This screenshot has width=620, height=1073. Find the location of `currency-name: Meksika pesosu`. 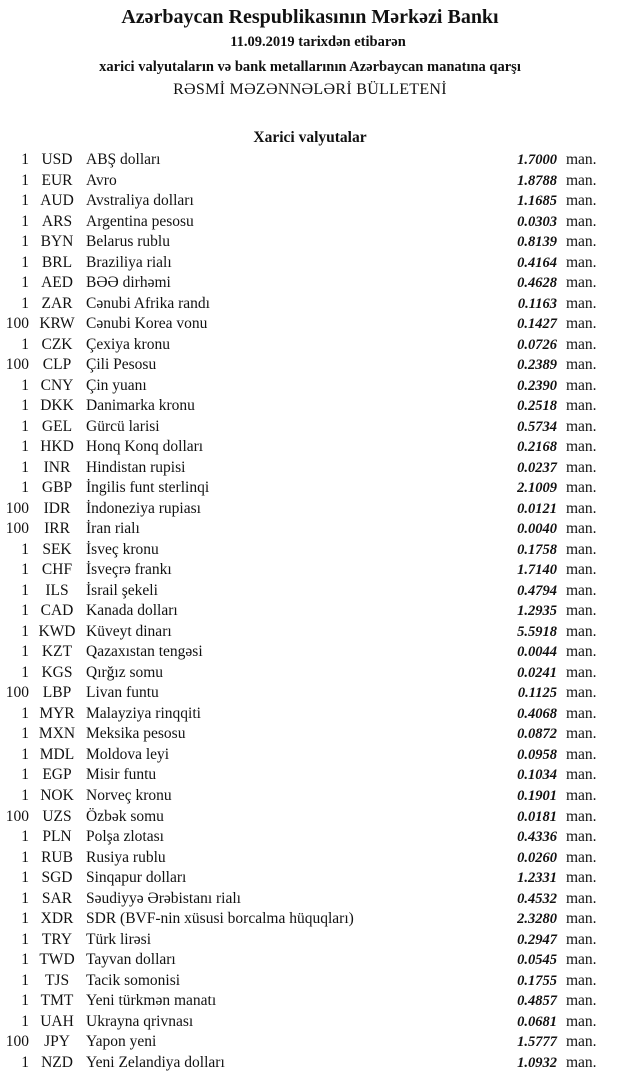

currency-name: Meksika pesosu is located at coordinates (136, 734).